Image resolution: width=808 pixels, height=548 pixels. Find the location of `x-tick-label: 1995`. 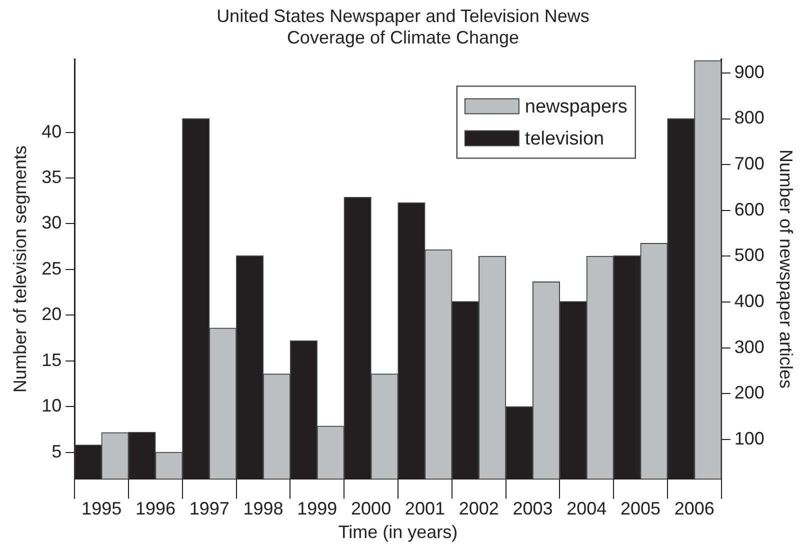

x-tick-label: 1995 is located at coordinates (102, 508).